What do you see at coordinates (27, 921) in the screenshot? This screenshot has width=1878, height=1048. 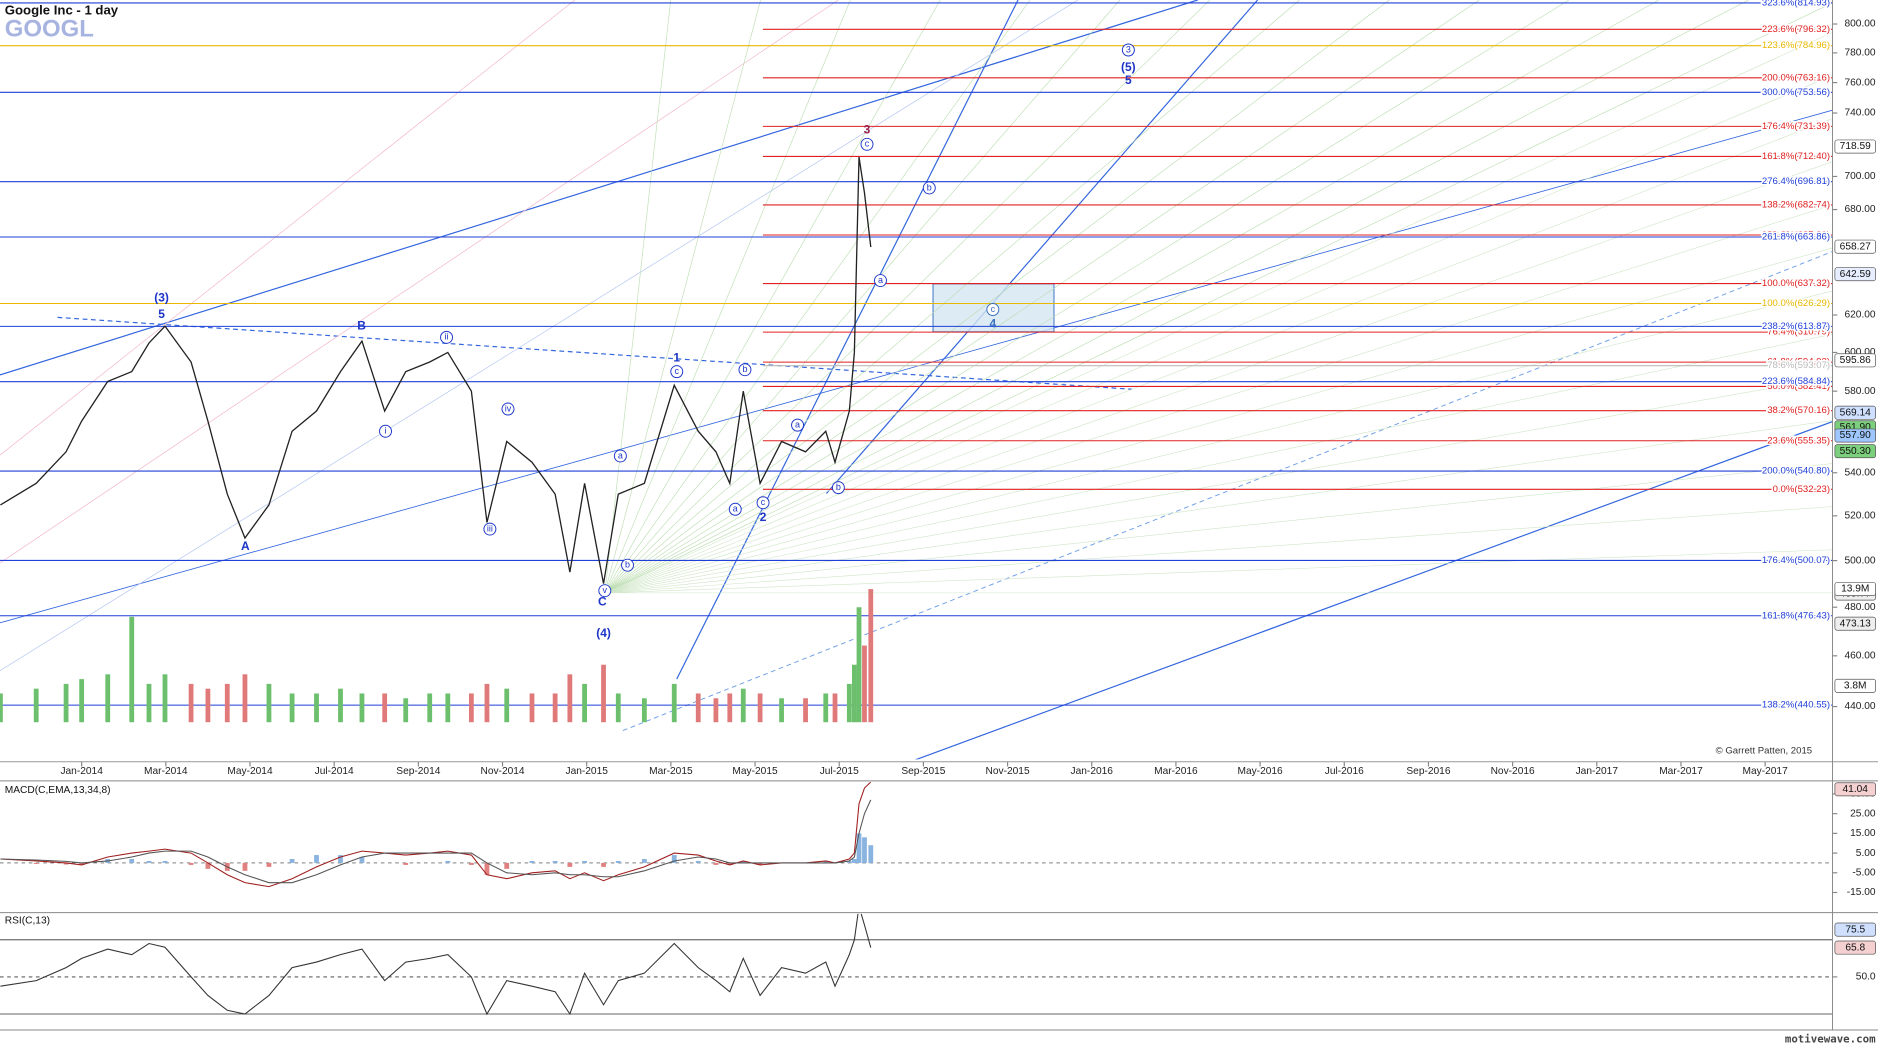 I see `panel-title: RSI(C,13)` at bounding box center [27, 921].